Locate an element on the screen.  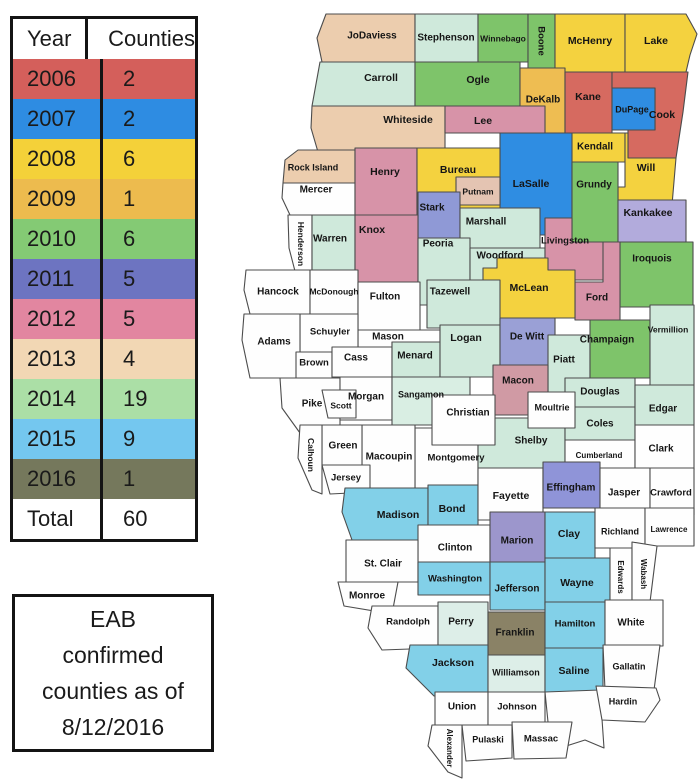
note-line-2: confirmed is located at coordinates (113, 655).